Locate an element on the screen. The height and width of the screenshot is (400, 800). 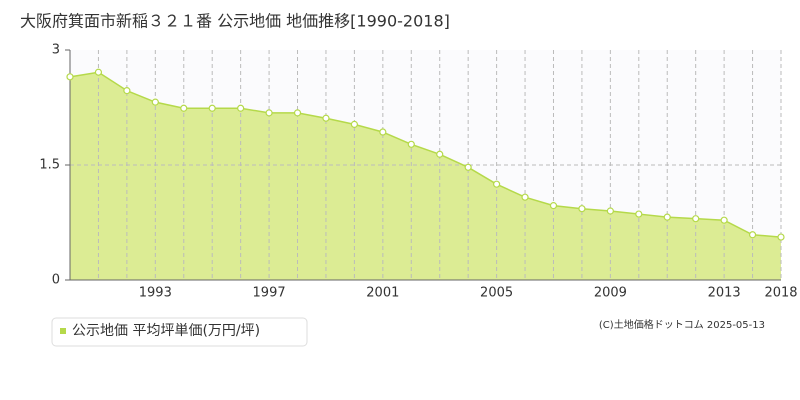
legend-box is located at coordinates (179, 332).